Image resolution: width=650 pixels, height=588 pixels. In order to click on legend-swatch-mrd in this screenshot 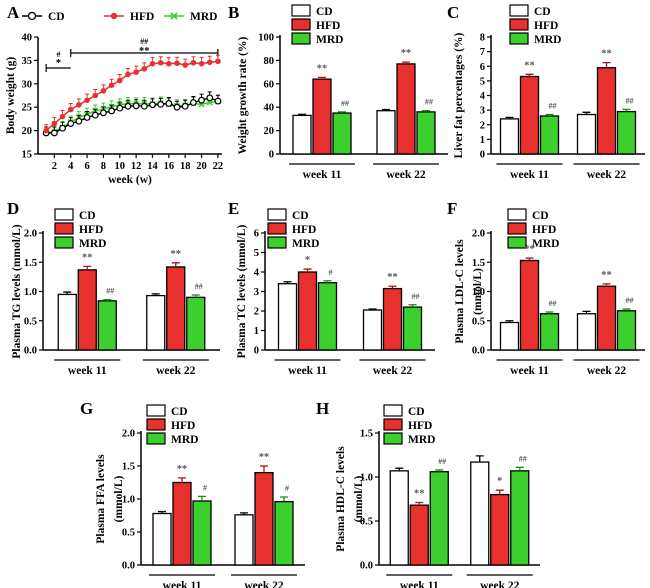, I will do `click(301, 38)`.